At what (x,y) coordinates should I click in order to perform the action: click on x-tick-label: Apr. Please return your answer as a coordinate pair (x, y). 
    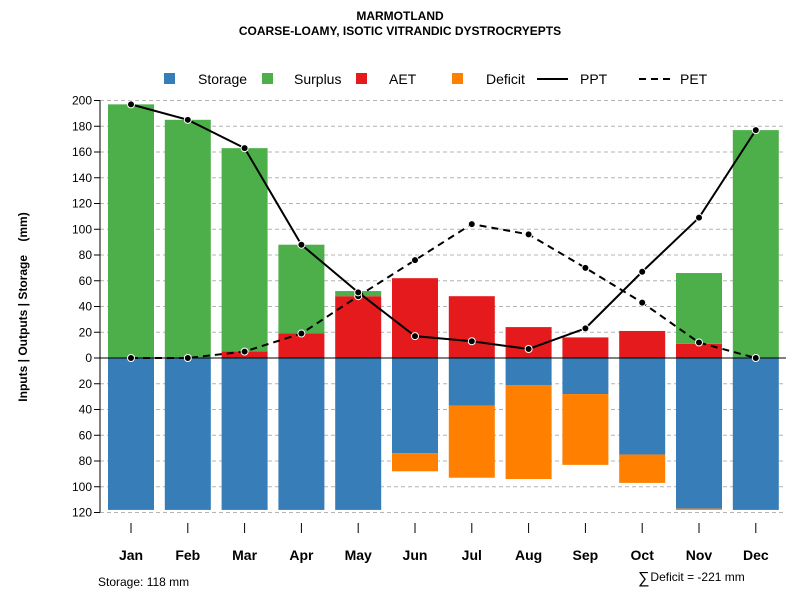
    Looking at the image, I should click on (301, 555).